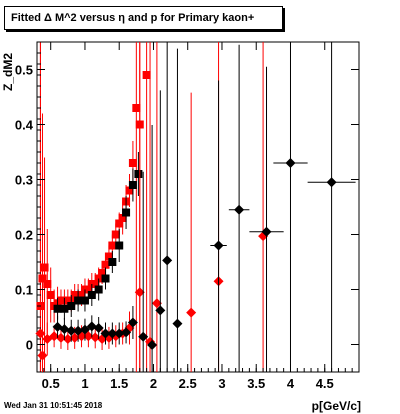  I want to click on x-tick-label: 4.5, so click(325, 383).